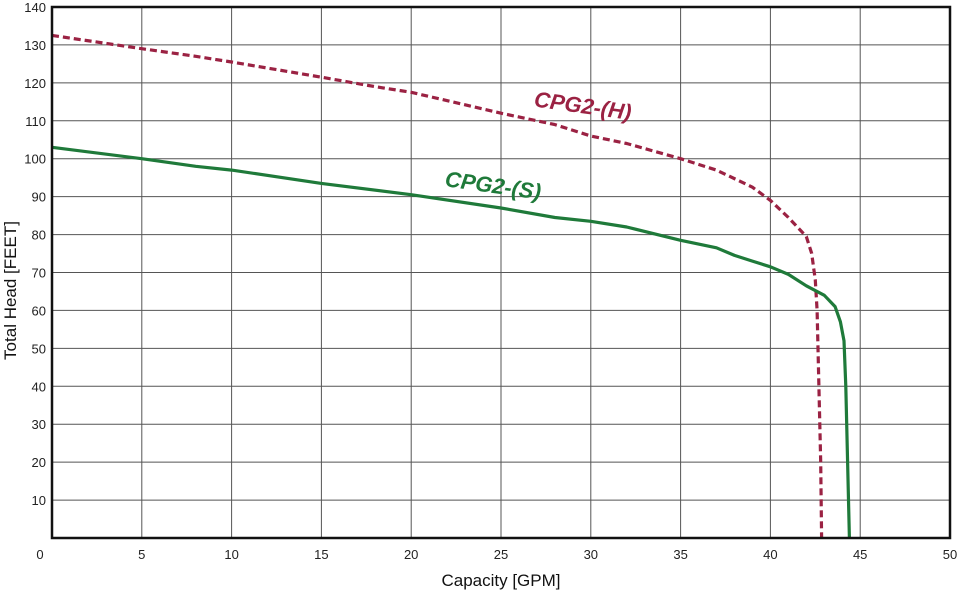 The width and height of the screenshot is (958, 593). What do you see at coordinates (141, 554) in the screenshot?
I see `x-tick-label: 5` at bounding box center [141, 554].